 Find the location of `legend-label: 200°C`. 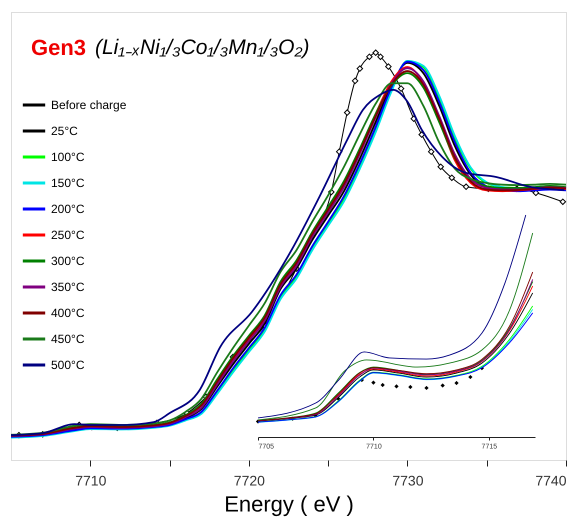

legend-label: 200°C is located at coordinates (68, 209).